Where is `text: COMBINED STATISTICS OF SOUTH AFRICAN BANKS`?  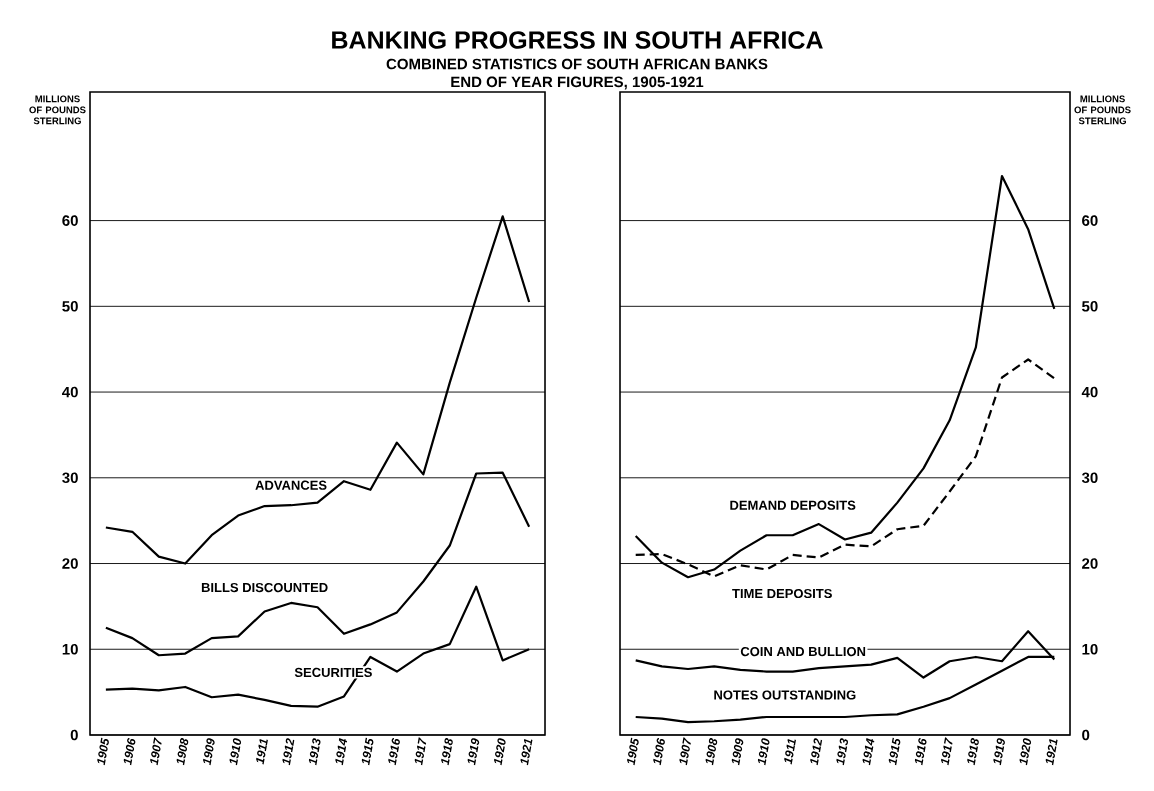 text: COMBINED STATISTICS OF SOUTH AFRICAN BANKS is located at coordinates (577, 64).